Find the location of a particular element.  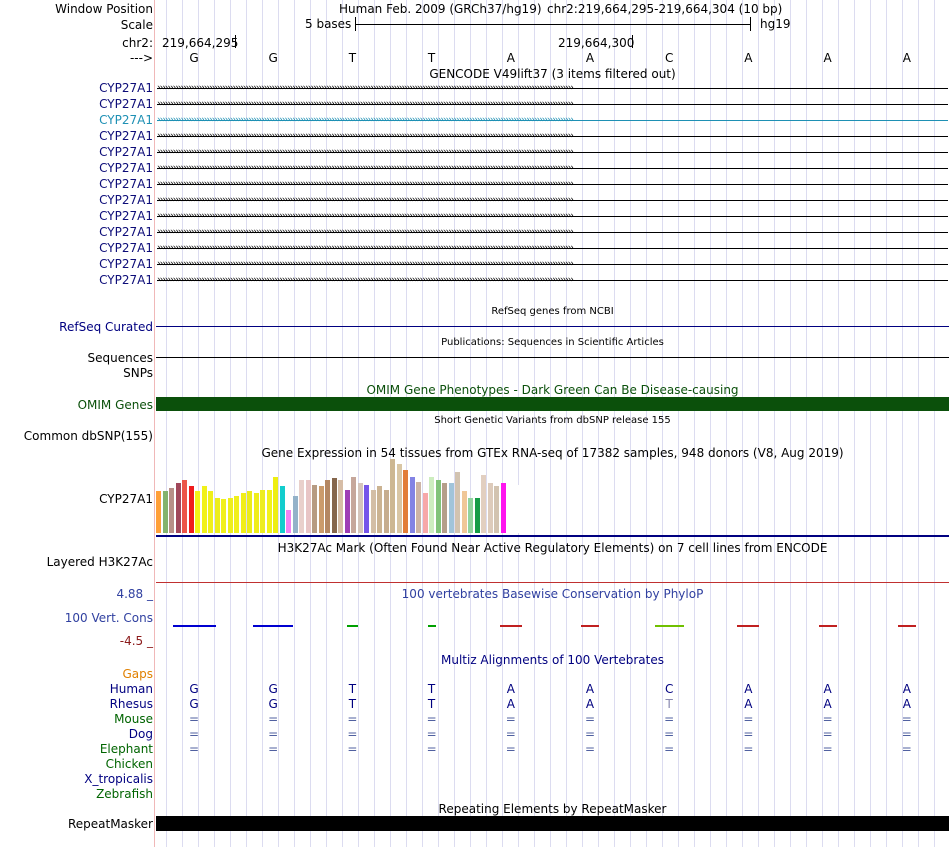

position-text: chr2:219,664,295-219,664,304 (10 bp) is located at coordinates (665, 9).